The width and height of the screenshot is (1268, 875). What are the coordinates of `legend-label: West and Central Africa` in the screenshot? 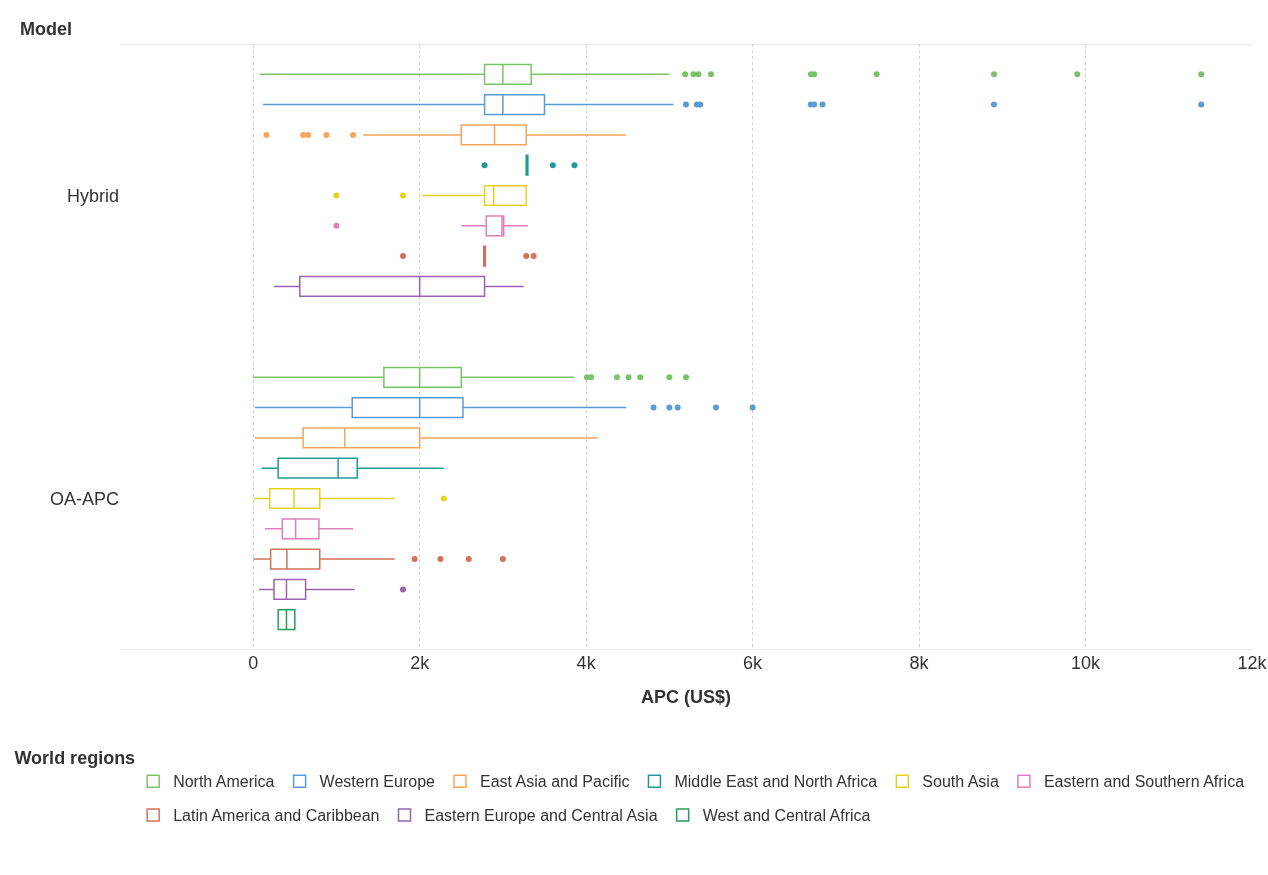 It's located at (786, 816).